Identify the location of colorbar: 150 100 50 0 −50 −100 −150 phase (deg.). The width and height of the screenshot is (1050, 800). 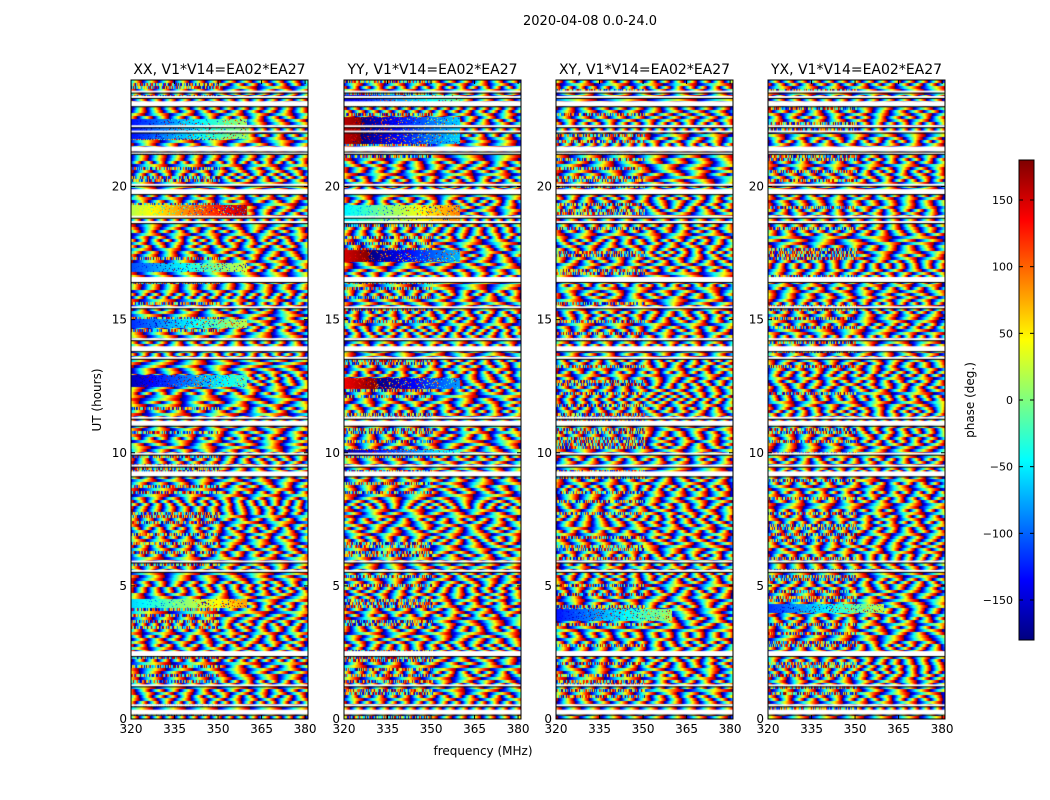
(999, 400).